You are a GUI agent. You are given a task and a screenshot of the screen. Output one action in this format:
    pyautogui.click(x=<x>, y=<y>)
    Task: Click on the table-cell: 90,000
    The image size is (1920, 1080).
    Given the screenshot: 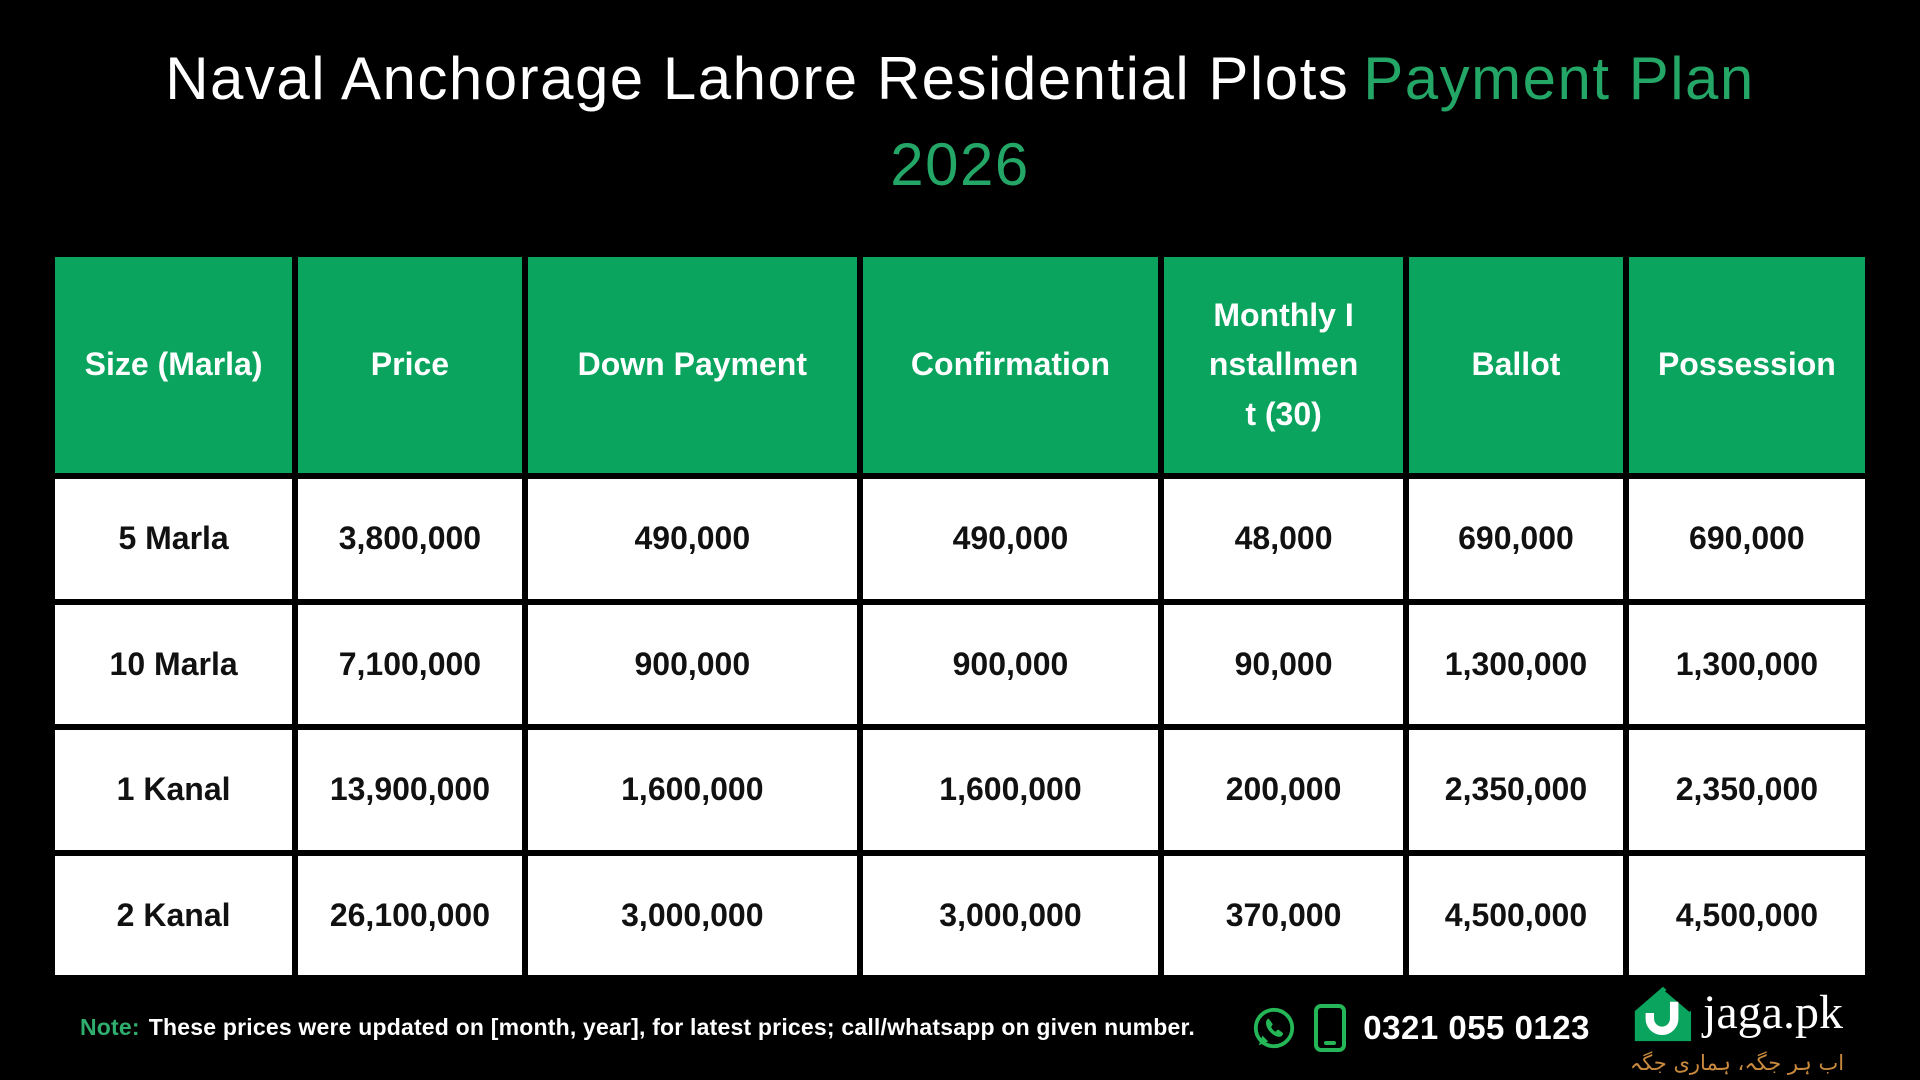 What is the action you would take?
    pyautogui.click(x=1283, y=664)
    